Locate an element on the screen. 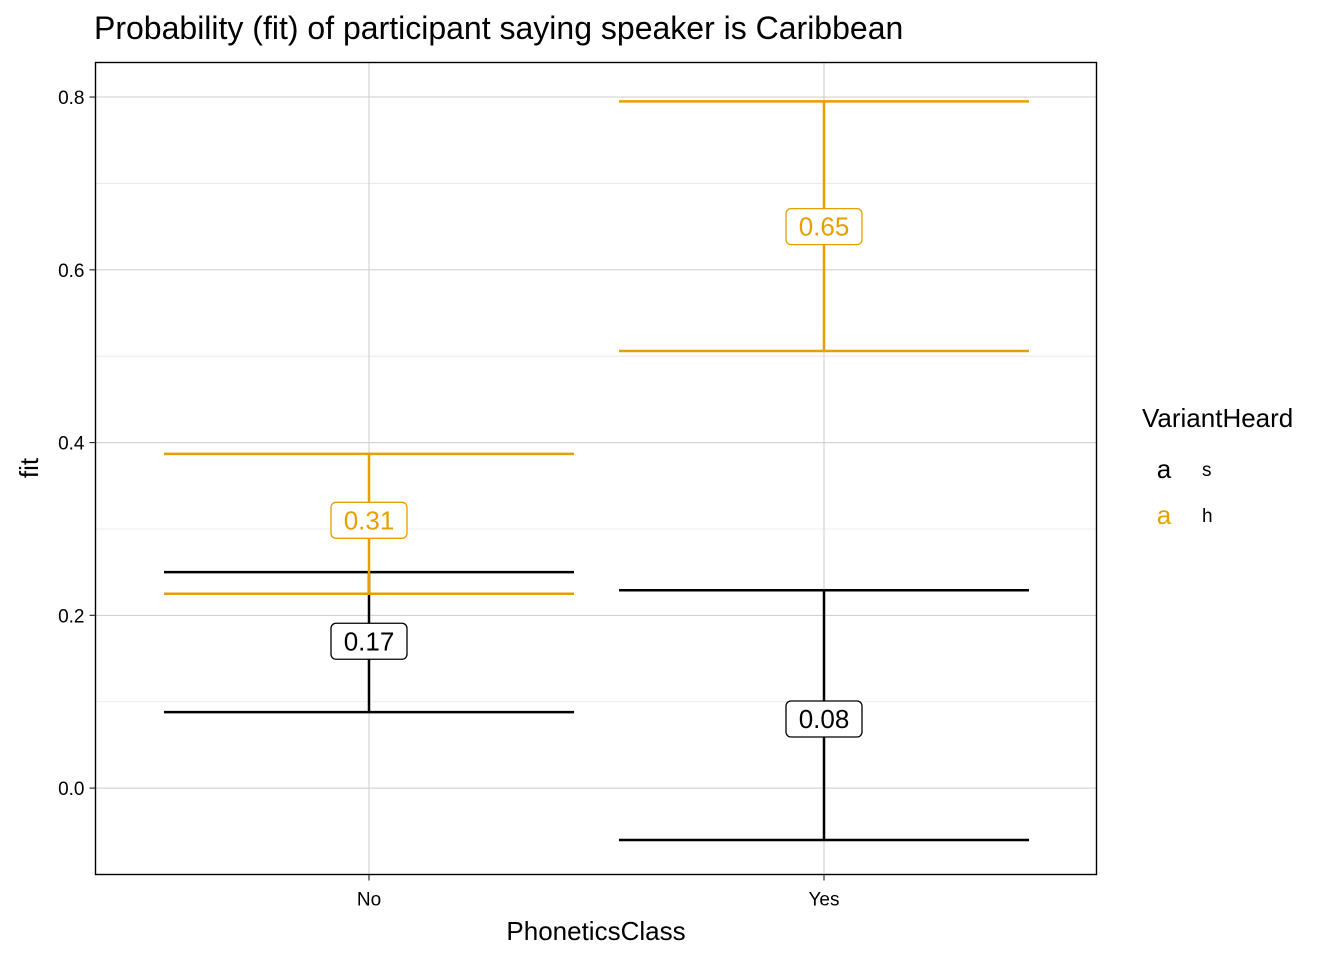  data-label: 0.65 is located at coordinates (824, 226).